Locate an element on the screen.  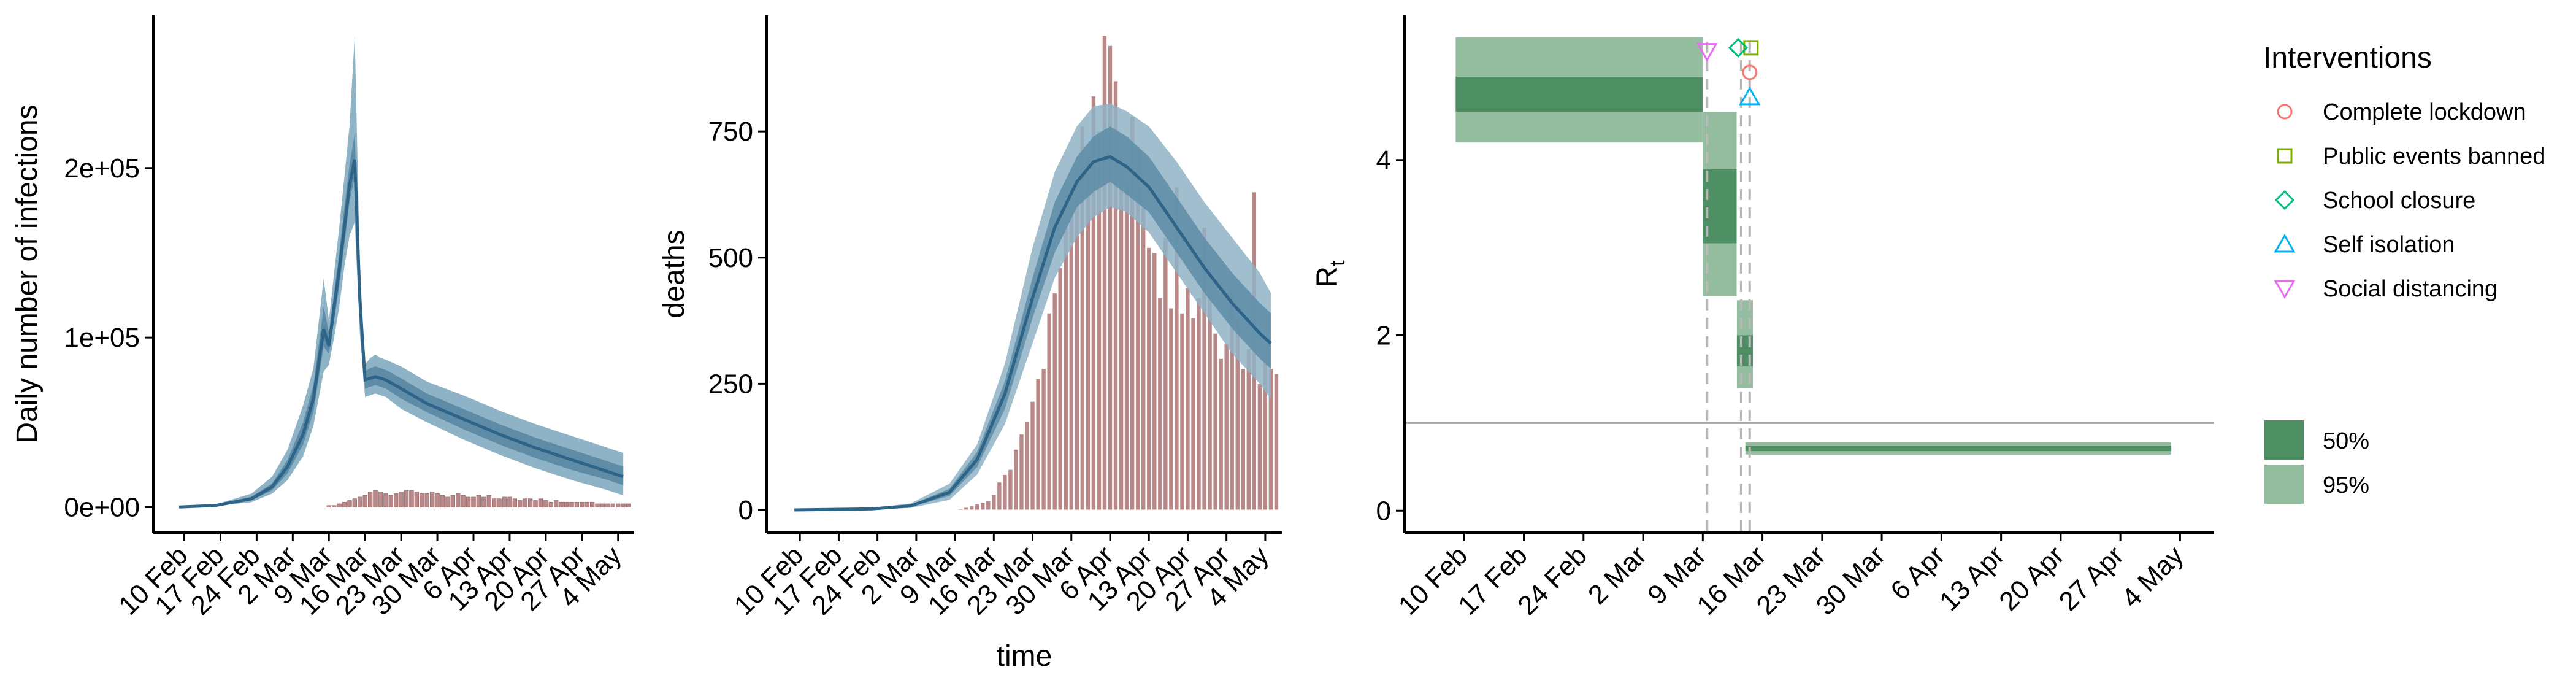
legend-label: Complete lockdown is located at coordinates (2424, 112).